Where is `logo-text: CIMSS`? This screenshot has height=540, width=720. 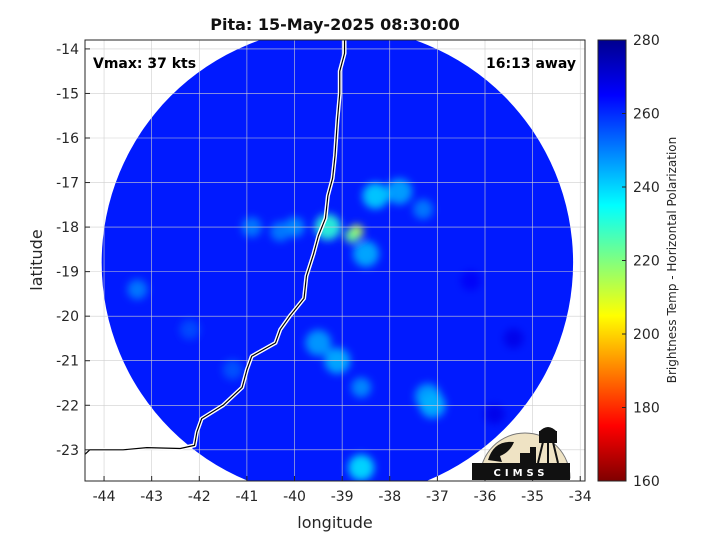
logo-text: CIMSS is located at coordinates (521, 473).